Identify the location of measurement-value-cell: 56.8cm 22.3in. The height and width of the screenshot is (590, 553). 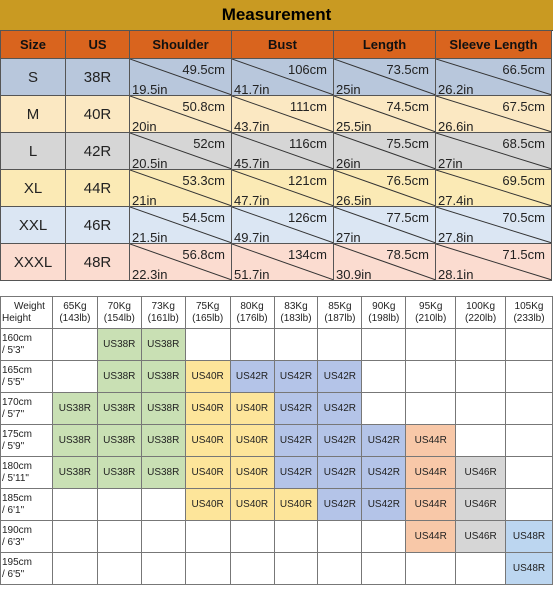
(180, 262).